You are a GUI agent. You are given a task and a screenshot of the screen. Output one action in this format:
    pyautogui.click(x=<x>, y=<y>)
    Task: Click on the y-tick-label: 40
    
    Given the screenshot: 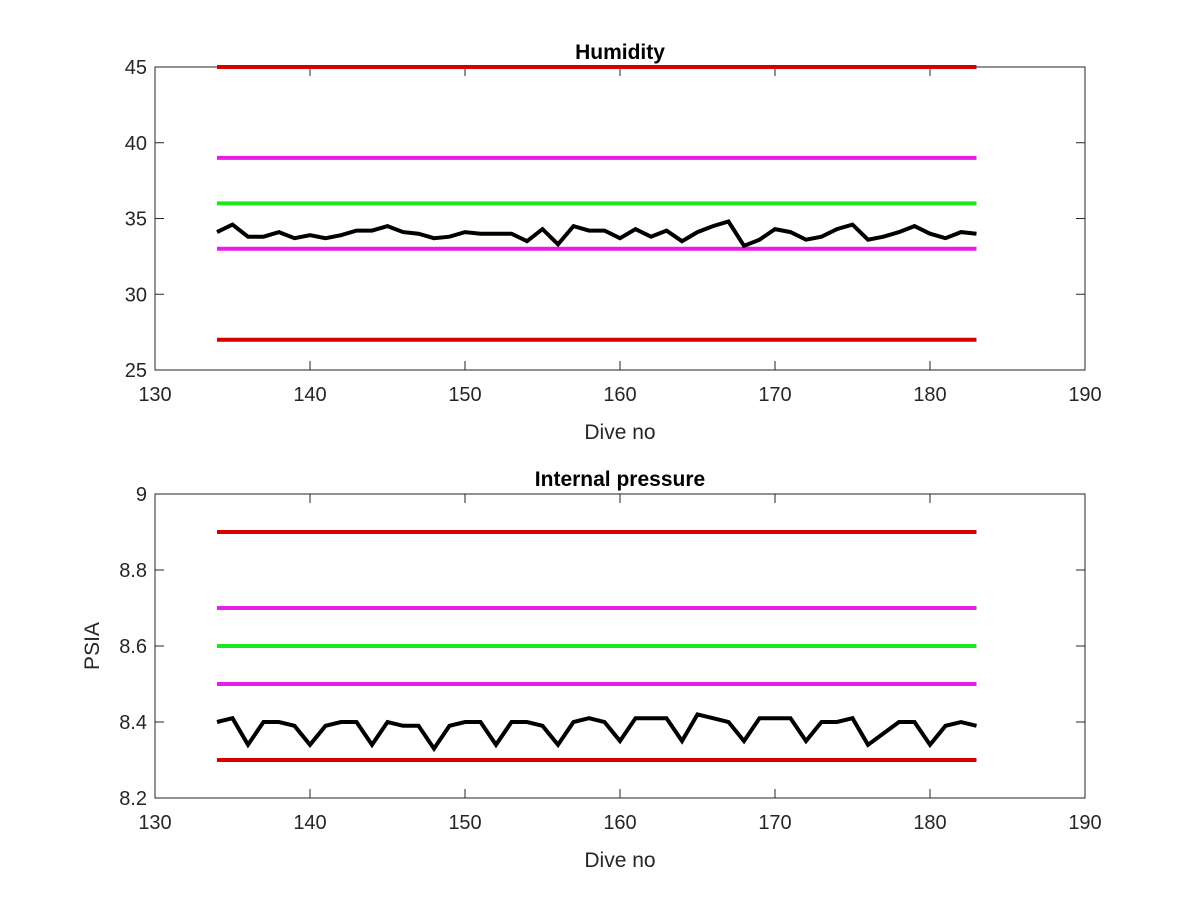 What is the action you would take?
    pyautogui.click(x=136, y=144)
    